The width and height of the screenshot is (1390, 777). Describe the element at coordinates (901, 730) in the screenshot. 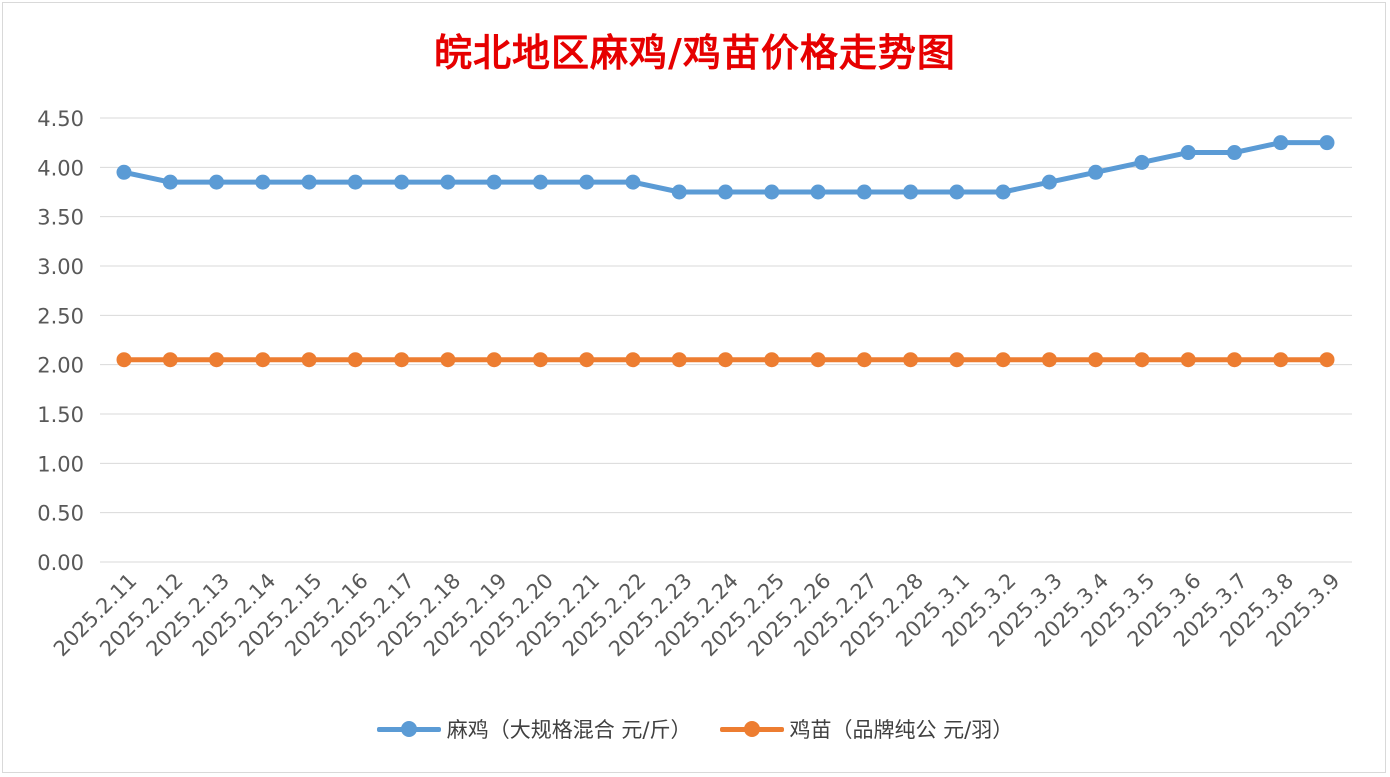

I see `legend-label-series-2: 鸡苗（品牌纯公 元/羽）` at that location.